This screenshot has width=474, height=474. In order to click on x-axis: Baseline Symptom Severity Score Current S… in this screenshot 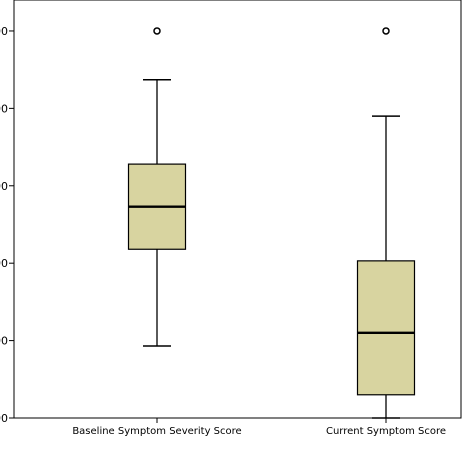, I will do `click(259, 427)`.